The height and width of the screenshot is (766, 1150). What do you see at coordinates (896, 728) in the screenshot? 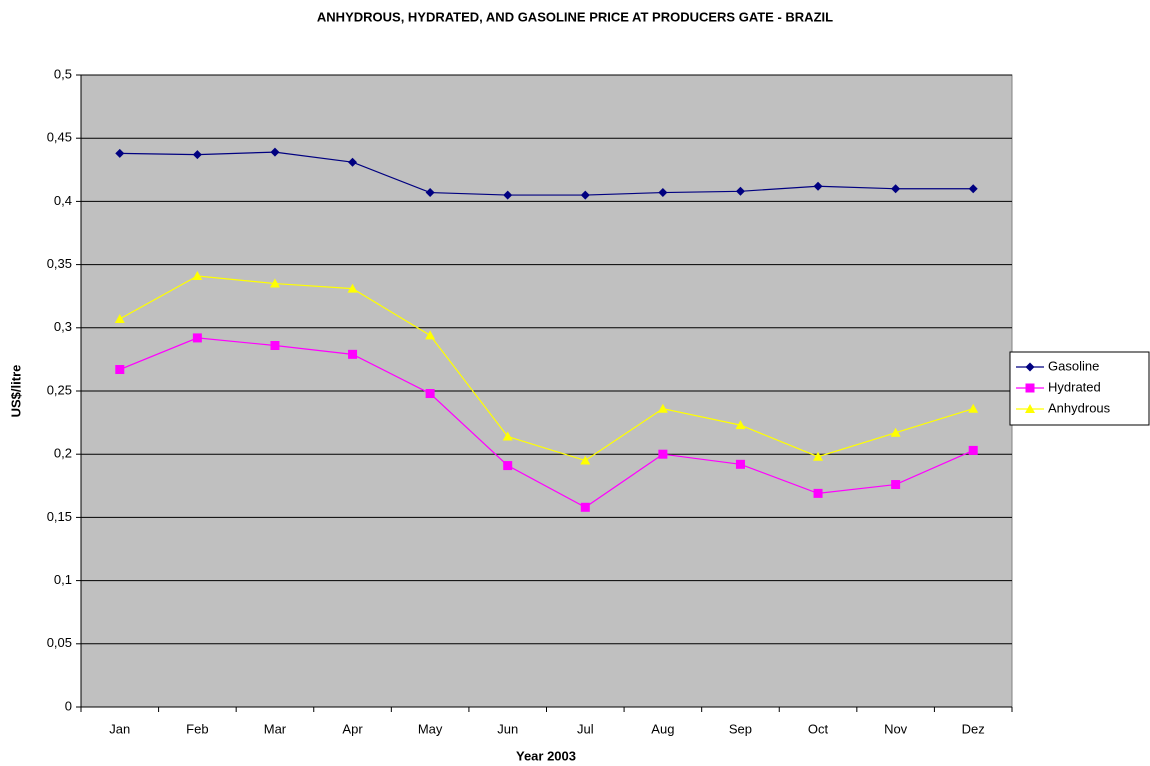
I see `x-tick-label: Nov` at bounding box center [896, 728].